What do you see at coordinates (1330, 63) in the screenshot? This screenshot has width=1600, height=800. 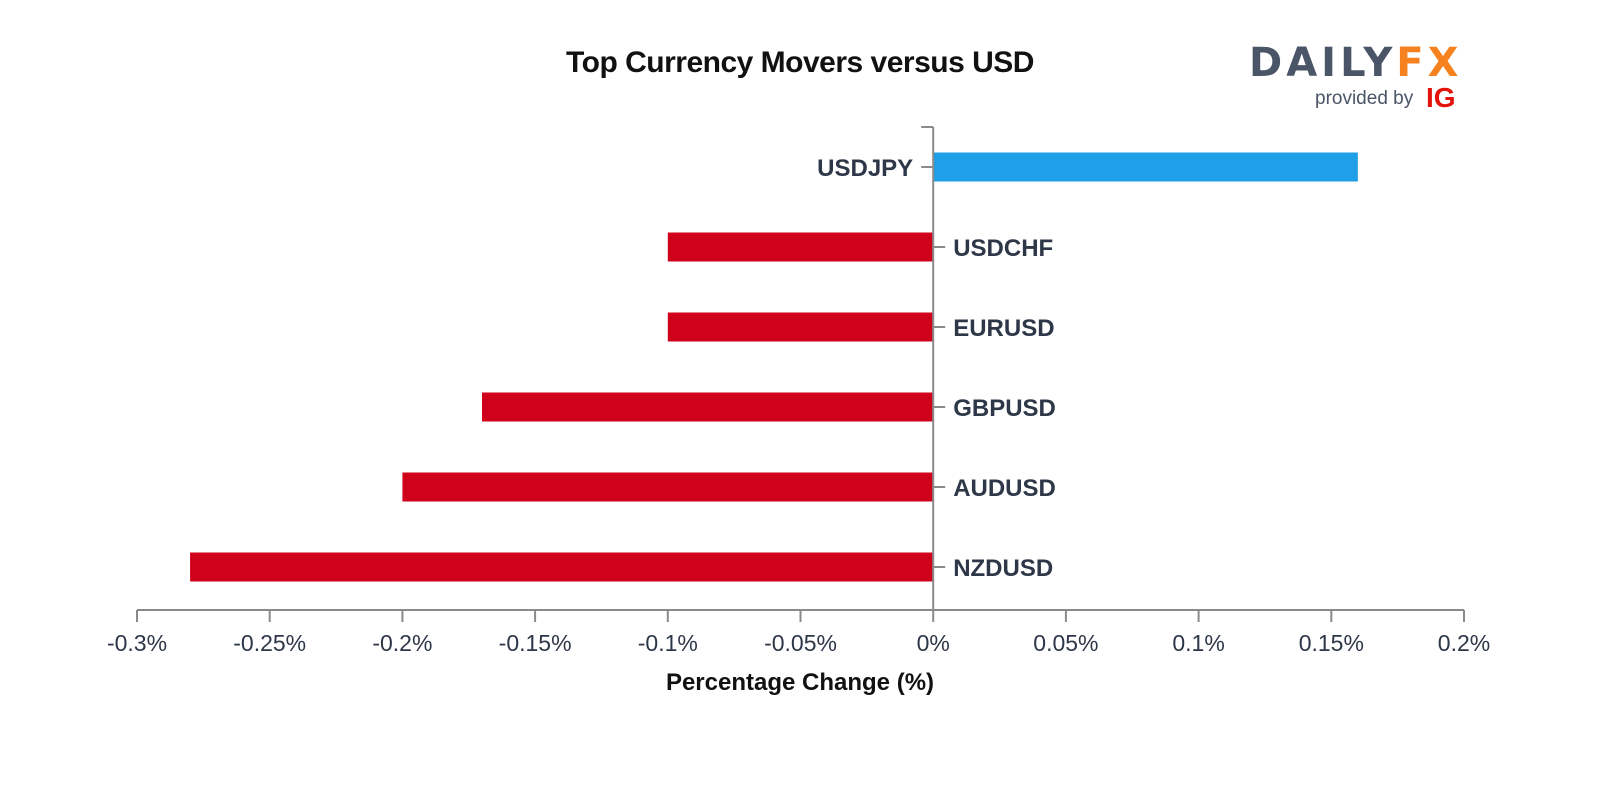 I see `logo-brand-i: I` at bounding box center [1330, 63].